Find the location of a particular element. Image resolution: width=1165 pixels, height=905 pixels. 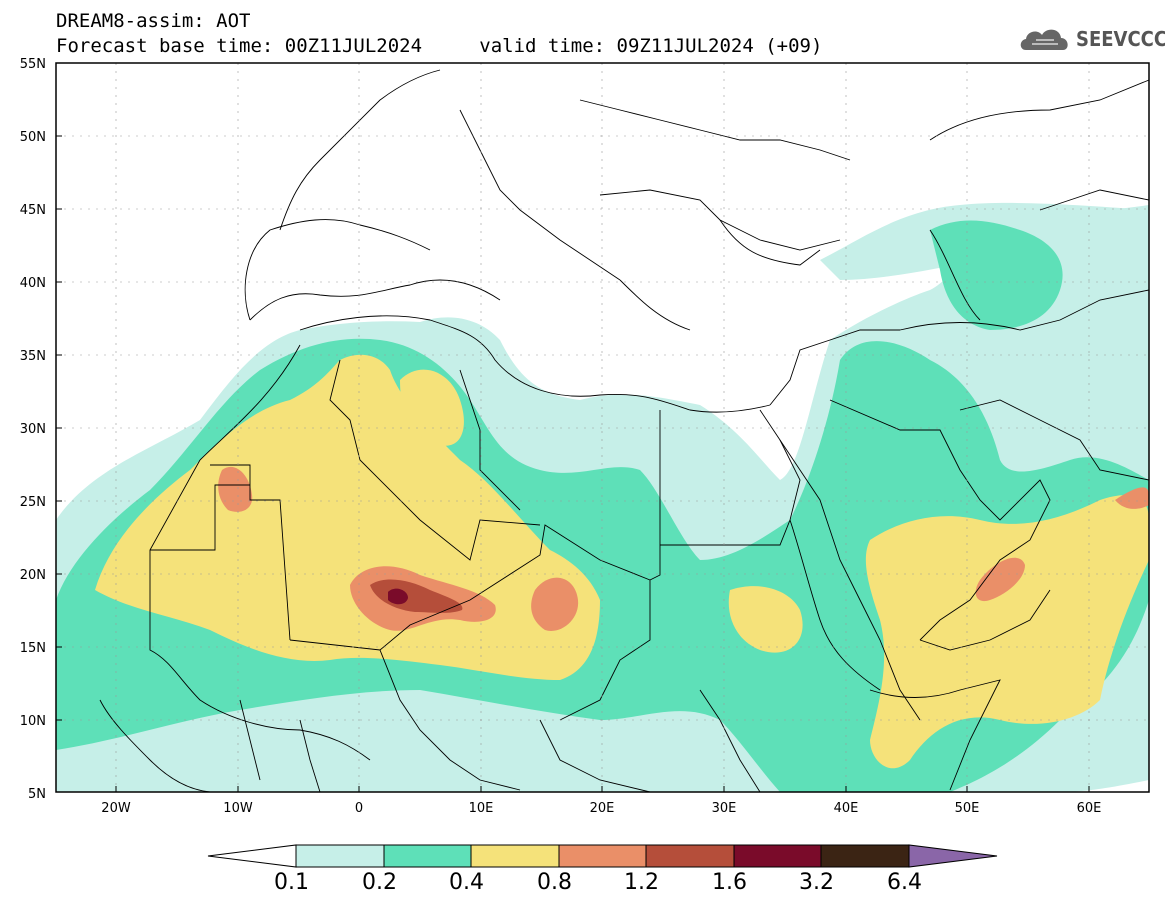

lat-label: 20N is located at coordinates (33, 575).